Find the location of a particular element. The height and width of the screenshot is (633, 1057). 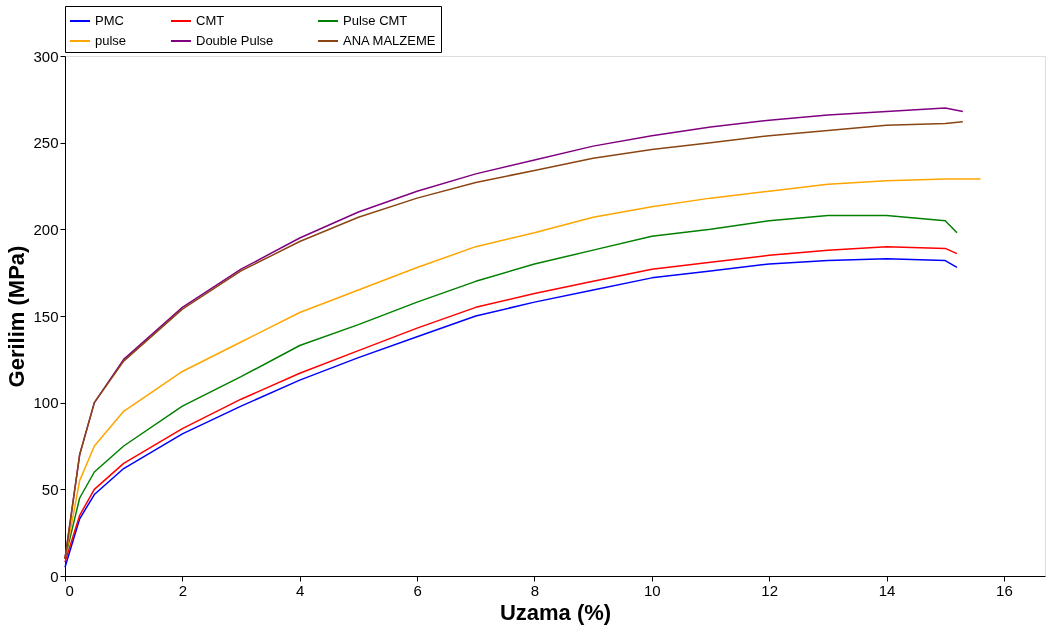

x-tick-label: 0 is located at coordinates (69, 590).